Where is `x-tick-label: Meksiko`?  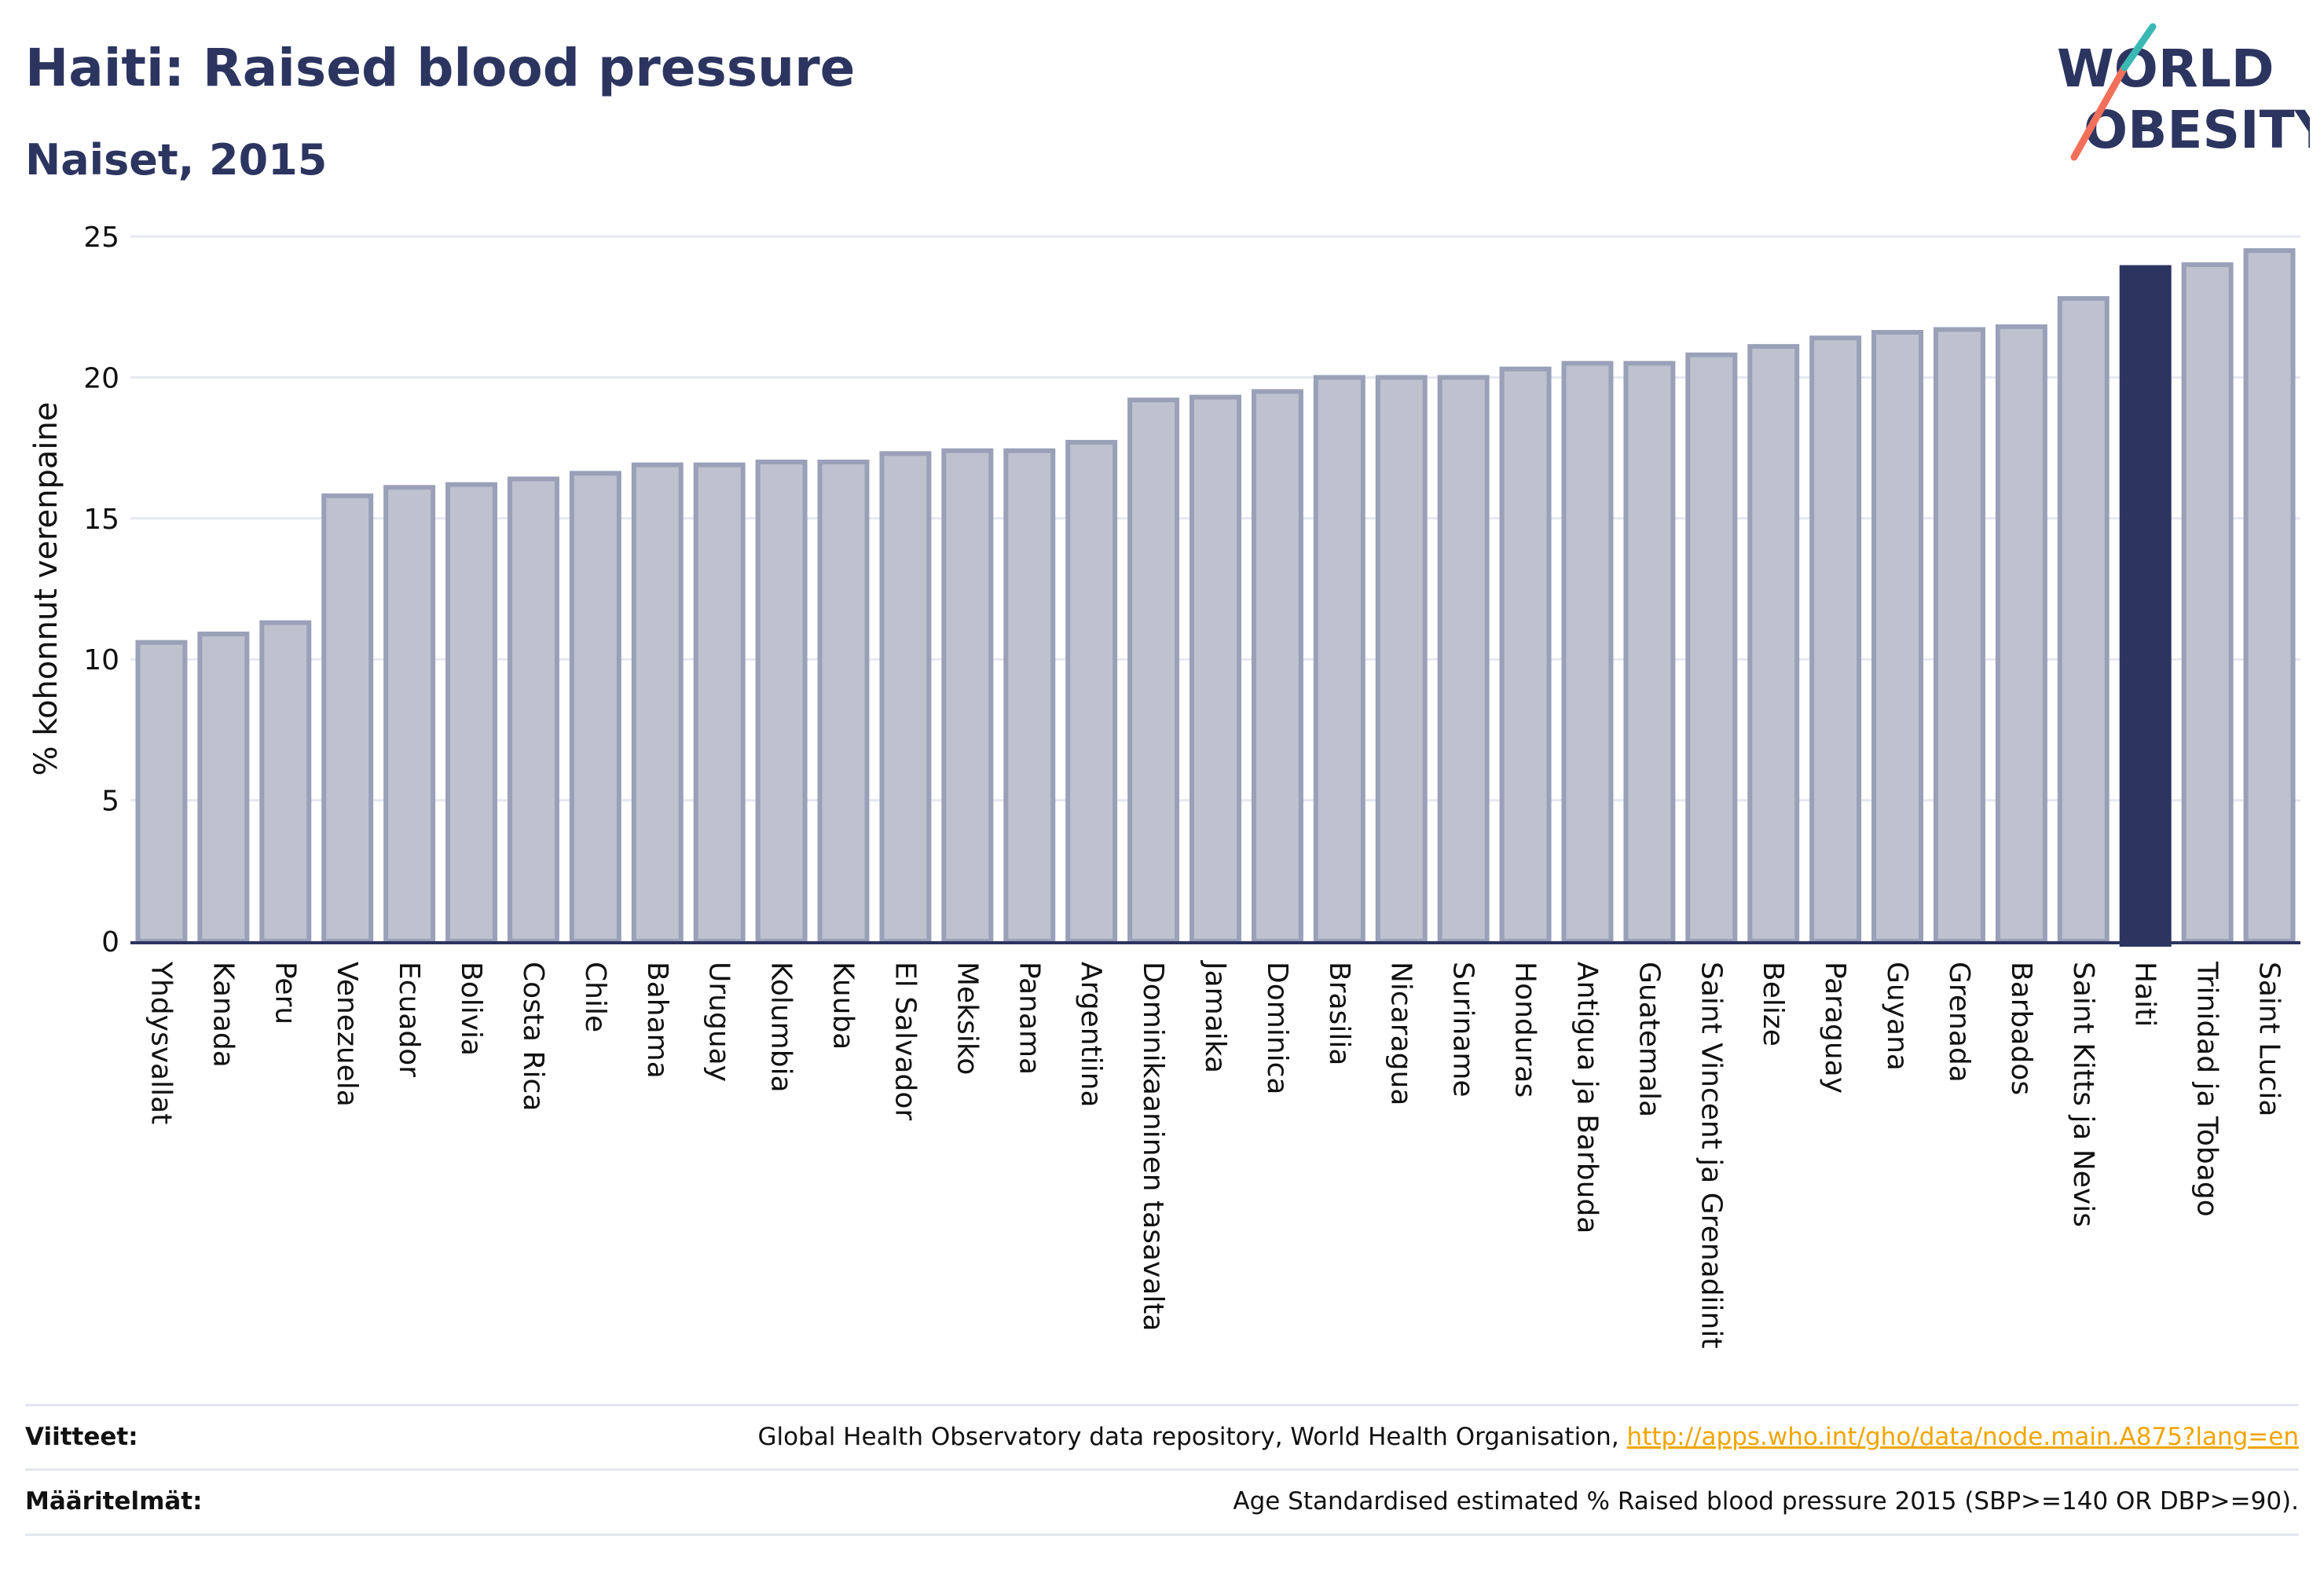
x-tick-label: Meksiko is located at coordinates (967, 1018).